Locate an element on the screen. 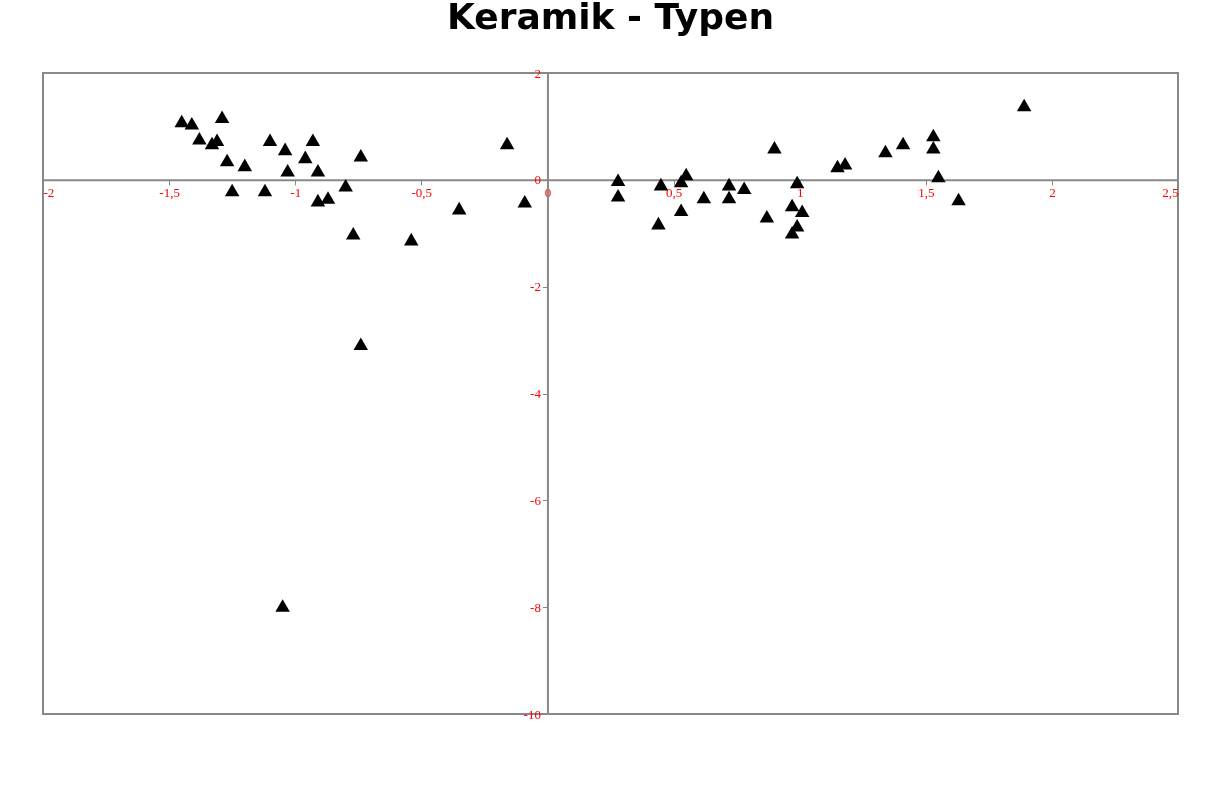  y-tick-label: -4 is located at coordinates (536, 393).